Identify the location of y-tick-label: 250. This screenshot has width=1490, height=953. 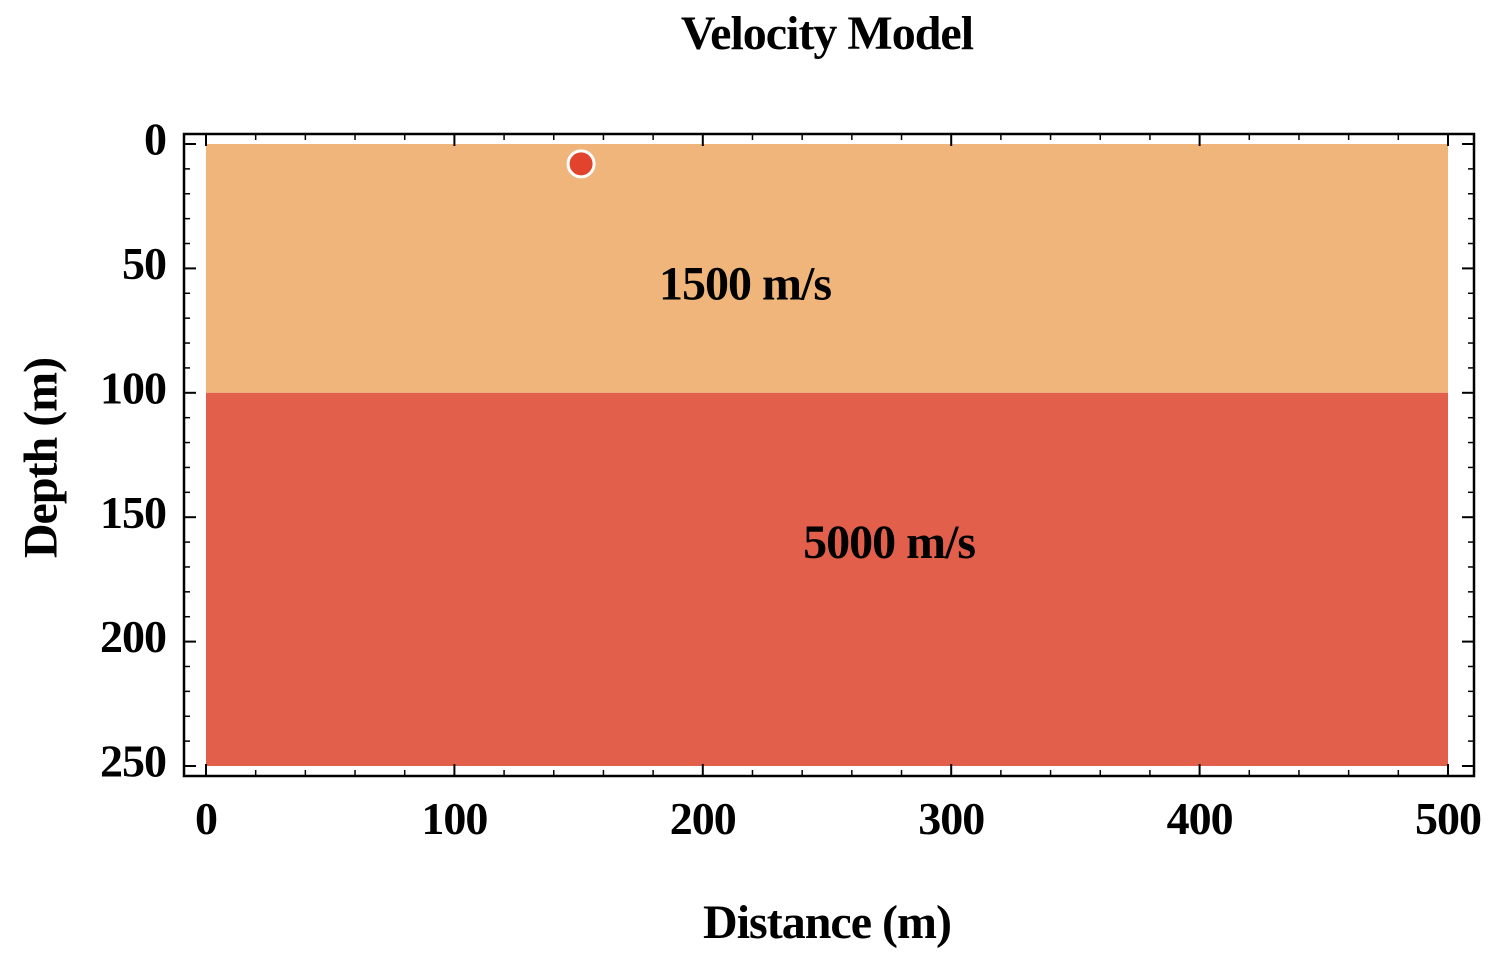
(133, 761).